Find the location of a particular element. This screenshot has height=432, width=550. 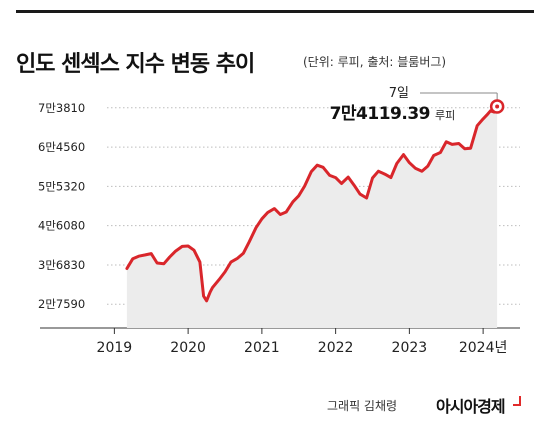

chart-subtitle: (단위: 루피, 출처: 블룸버그) is located at coordinates (375, 62).